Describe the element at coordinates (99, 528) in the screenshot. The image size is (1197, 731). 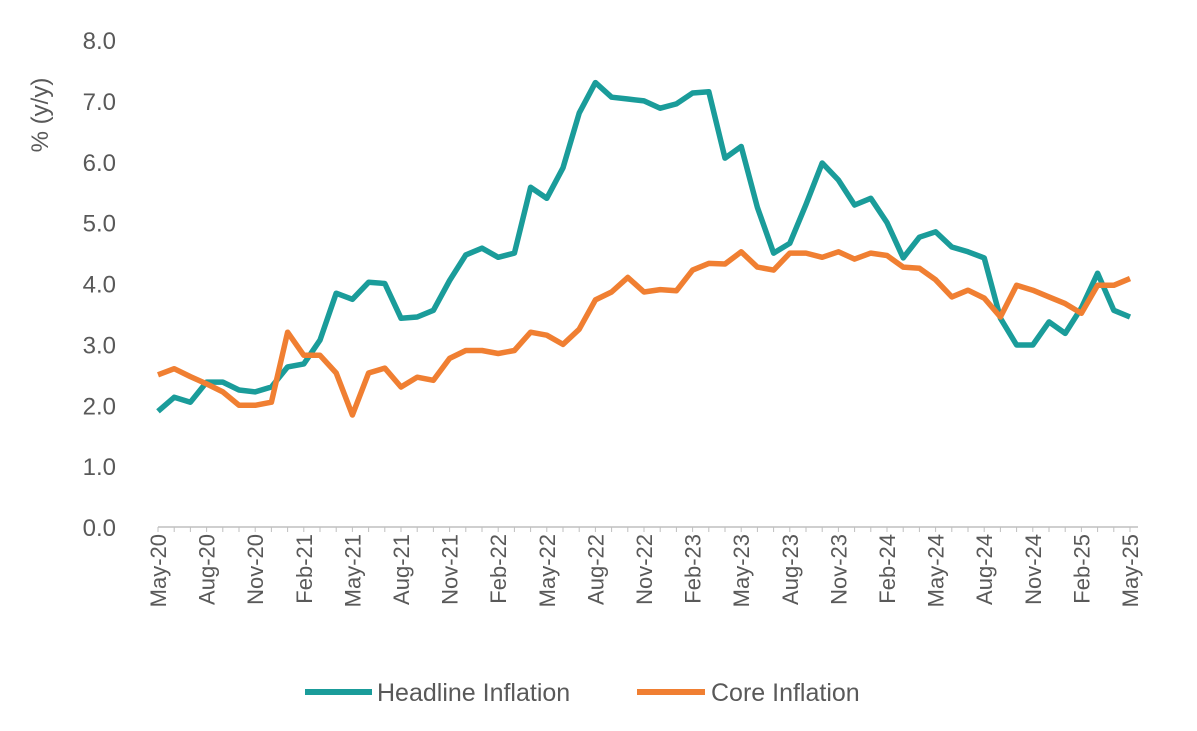
I see `y-tick-label: 0.0` at that location.